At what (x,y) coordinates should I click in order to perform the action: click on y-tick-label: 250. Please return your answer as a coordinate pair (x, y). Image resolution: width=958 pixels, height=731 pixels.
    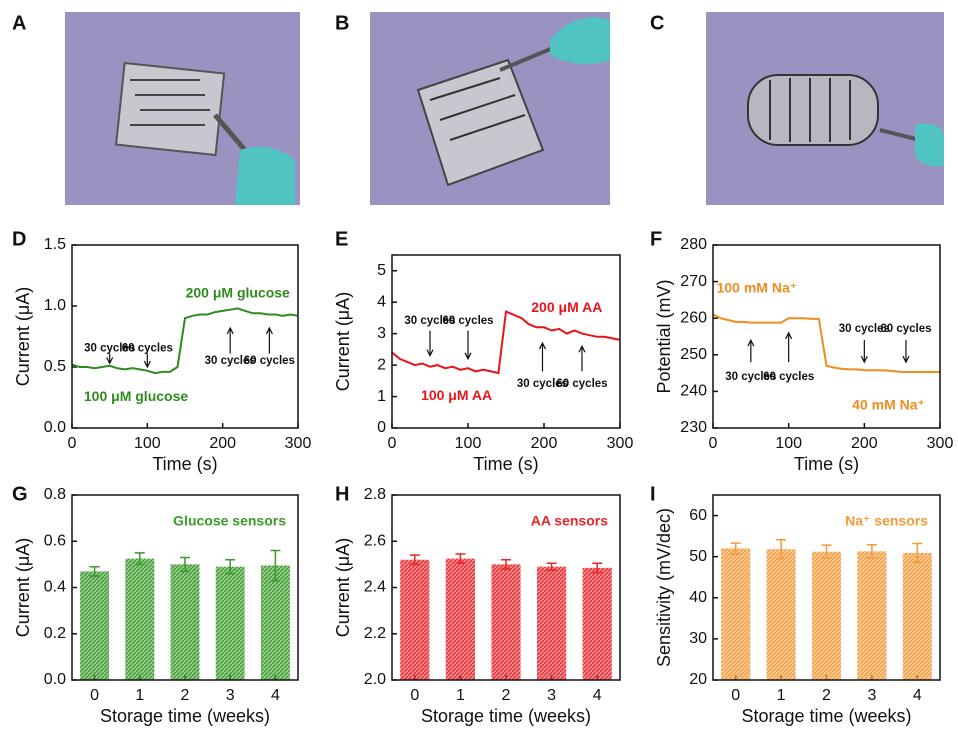
    Looking at the image, I should click on (693, 354).